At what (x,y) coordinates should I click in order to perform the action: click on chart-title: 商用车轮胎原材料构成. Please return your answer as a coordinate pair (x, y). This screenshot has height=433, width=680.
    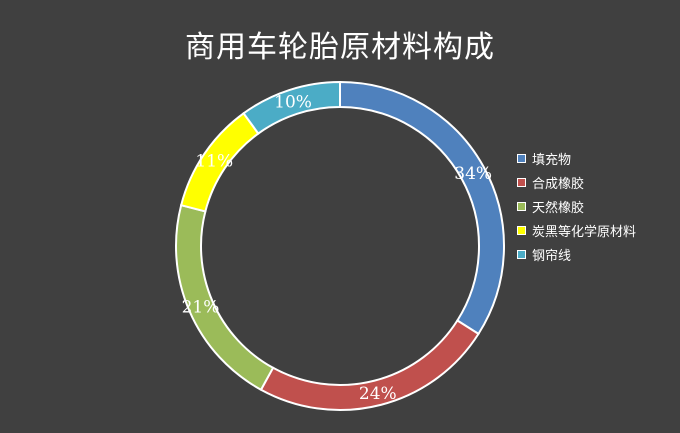
    Looking at the image, I should click on (340, 47).